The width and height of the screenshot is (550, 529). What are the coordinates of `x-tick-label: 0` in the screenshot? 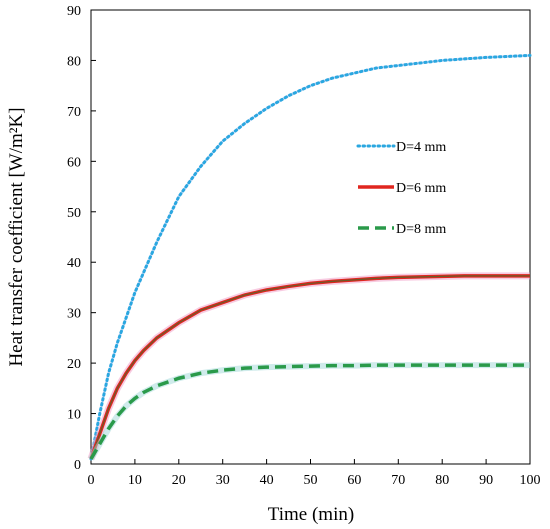 It's located at (91, 480).